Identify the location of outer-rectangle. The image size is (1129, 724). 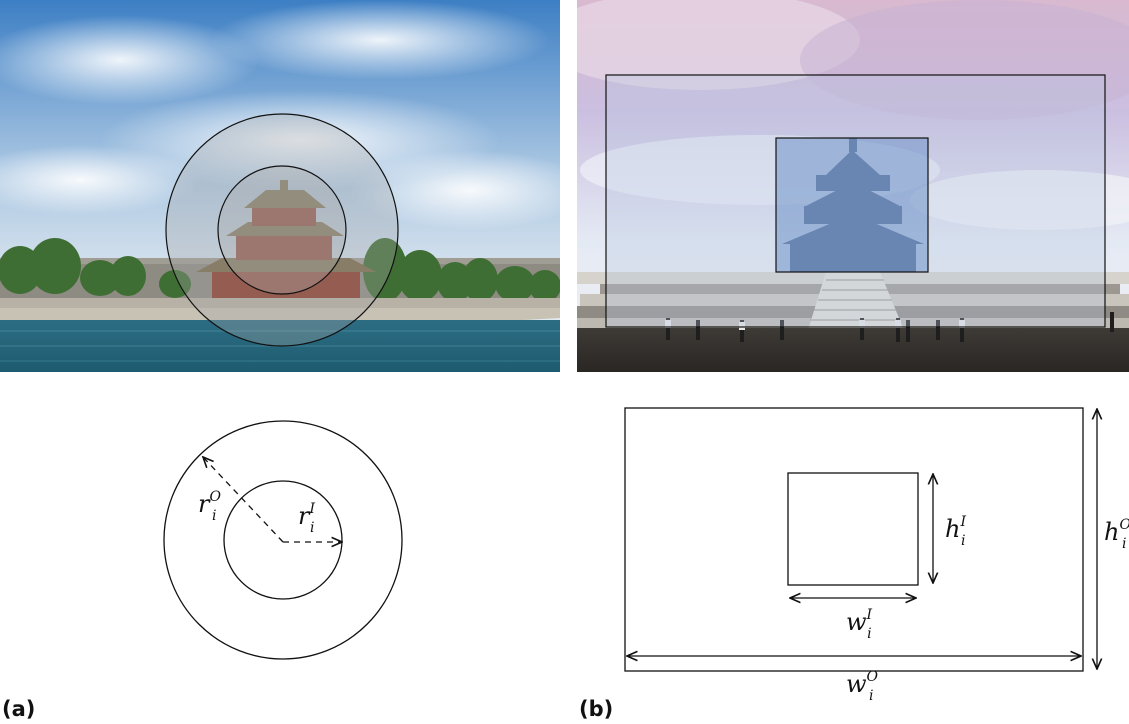
(854, 539).